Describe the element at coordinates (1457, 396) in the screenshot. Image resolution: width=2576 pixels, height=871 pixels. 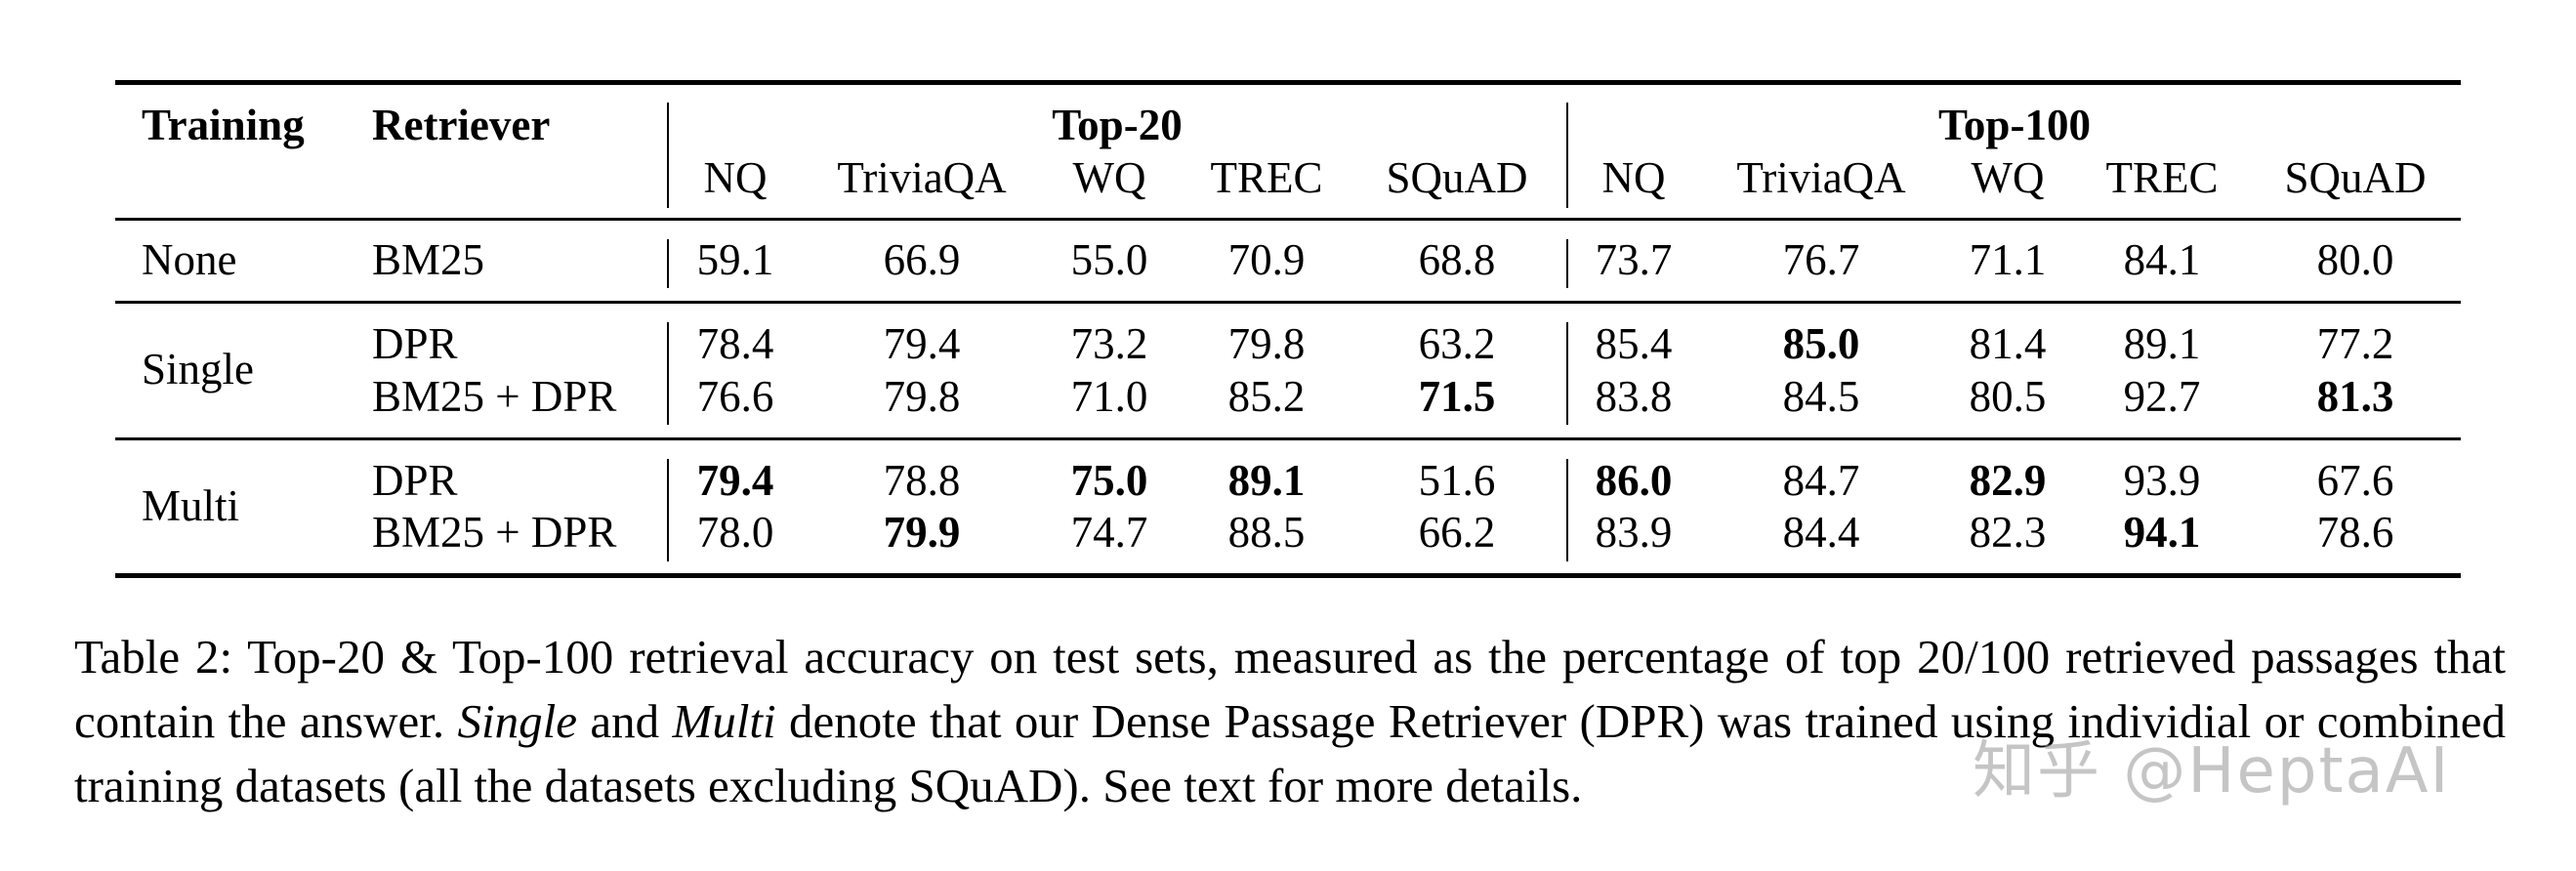
I see `value-cell-best: 71.5` at that location.